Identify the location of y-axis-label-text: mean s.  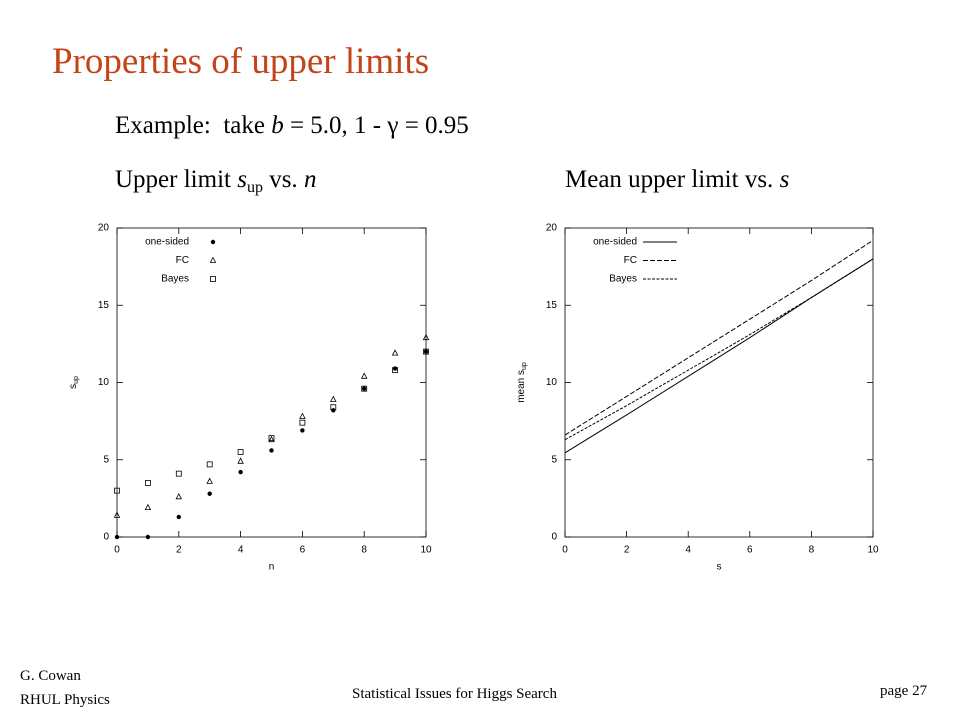
(521, 386).